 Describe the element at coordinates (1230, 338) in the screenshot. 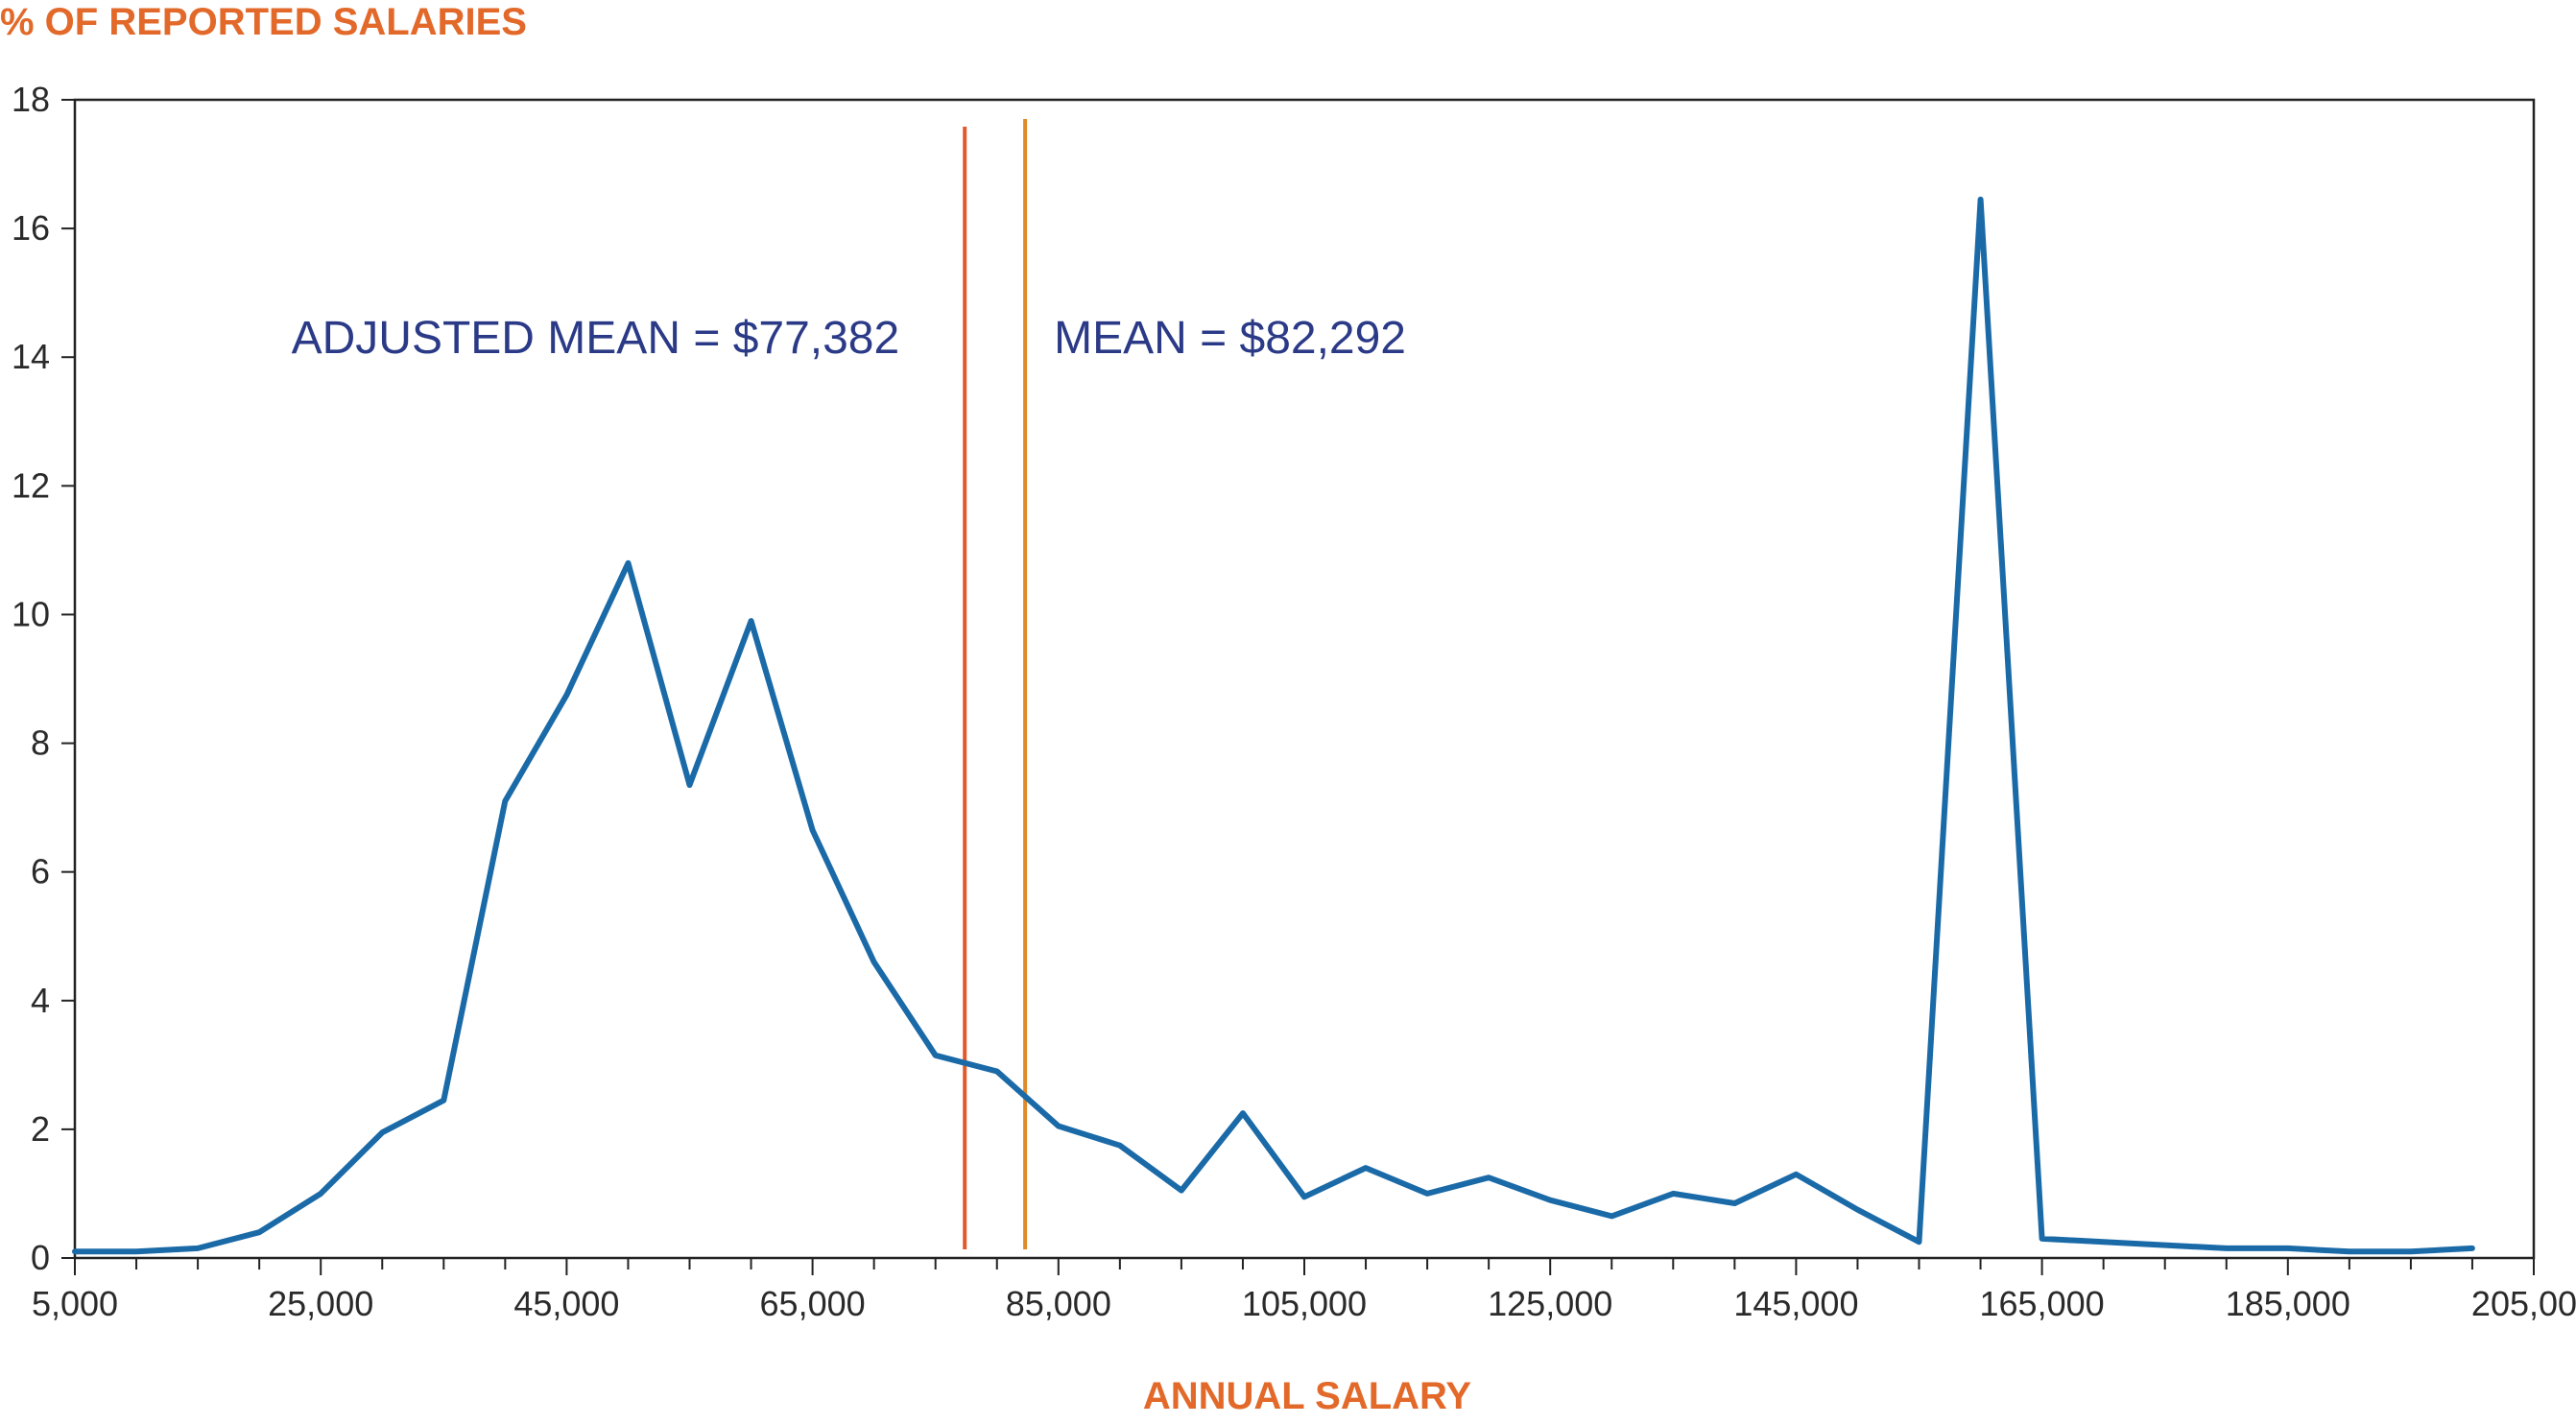

I see `reference-line-label: MEAN = $82,292` at that location.